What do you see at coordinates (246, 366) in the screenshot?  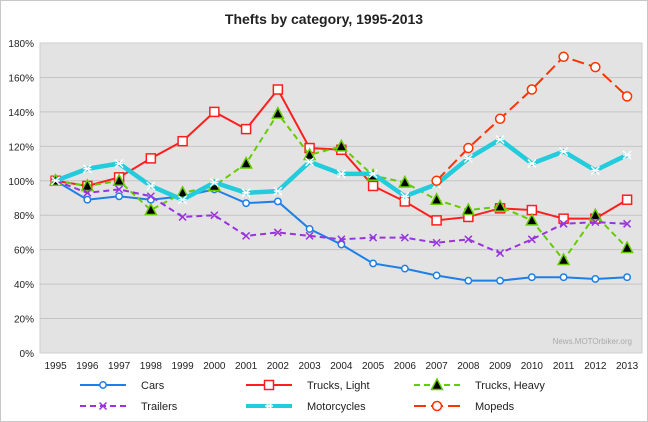 I see `x-tick-label: 2001` at bounding box center [246, 366].